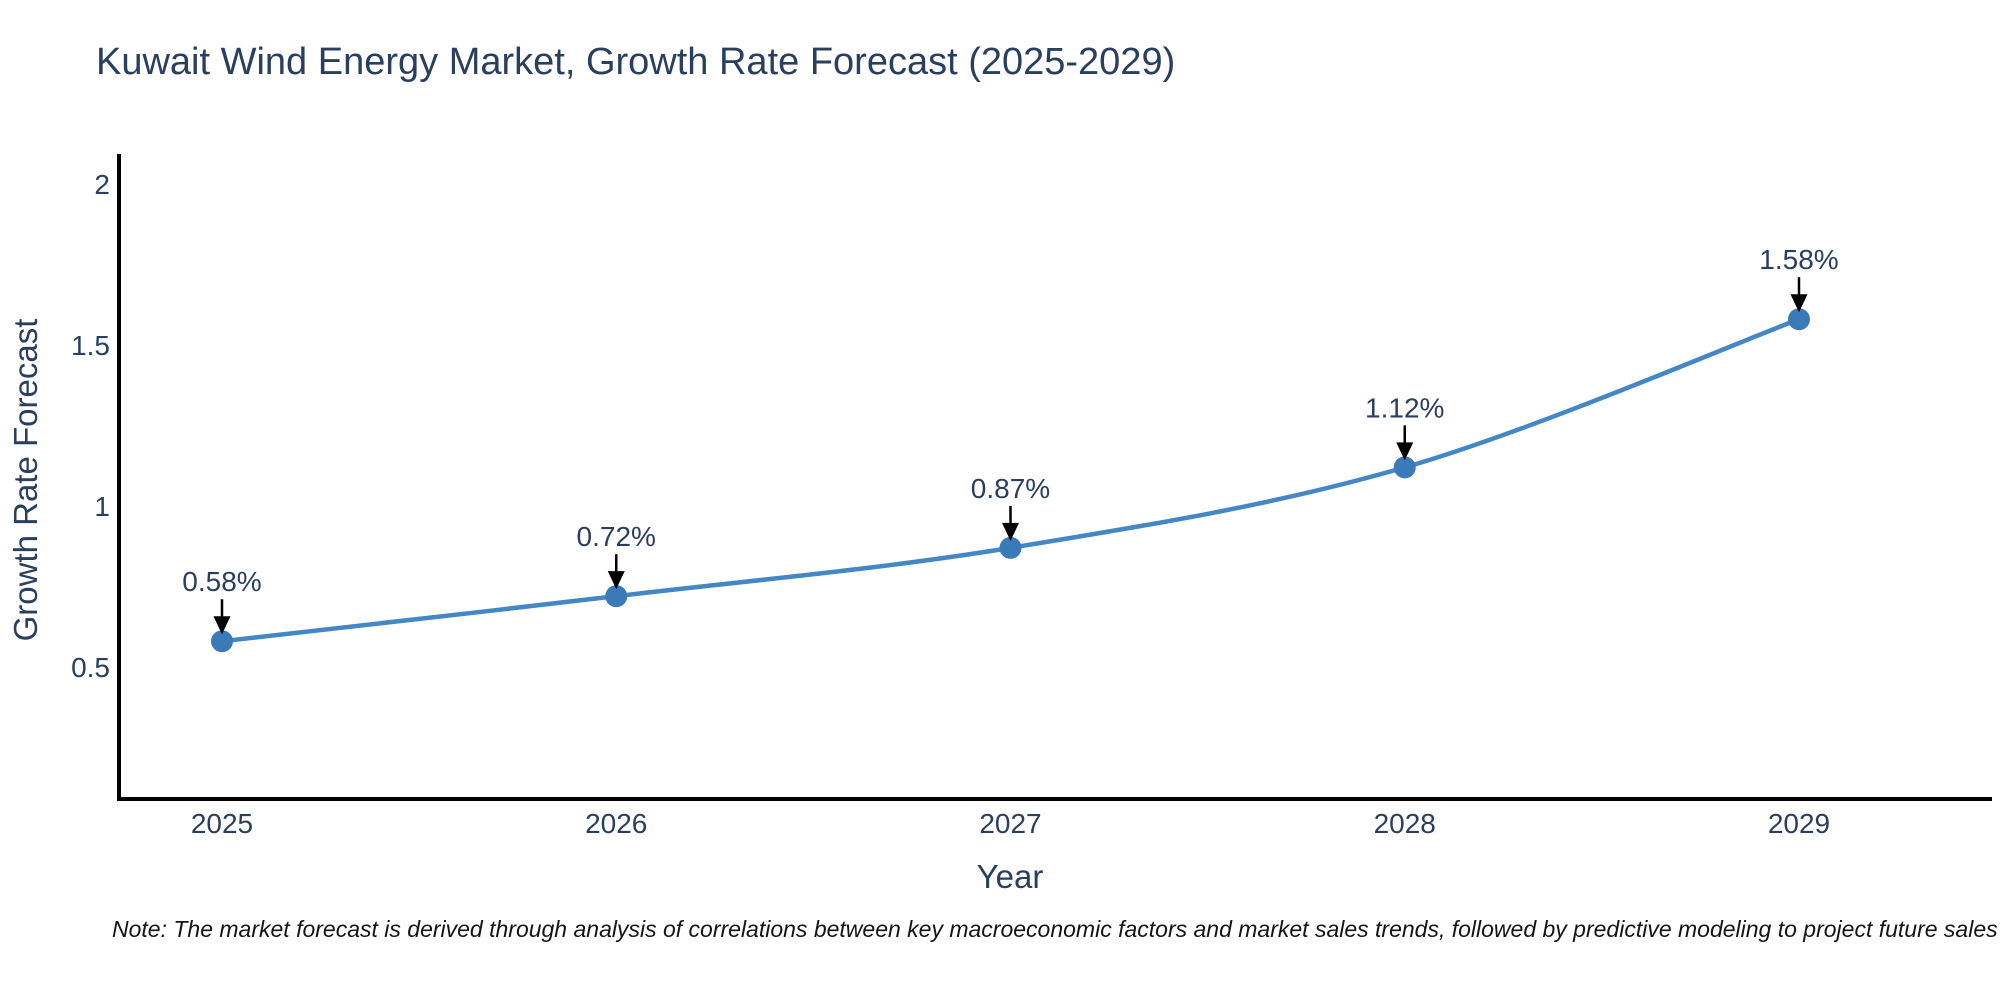  Describe the element at coordinates (90, 345) in the screenshot. I see `y-tick-label: 1.5` at that location.